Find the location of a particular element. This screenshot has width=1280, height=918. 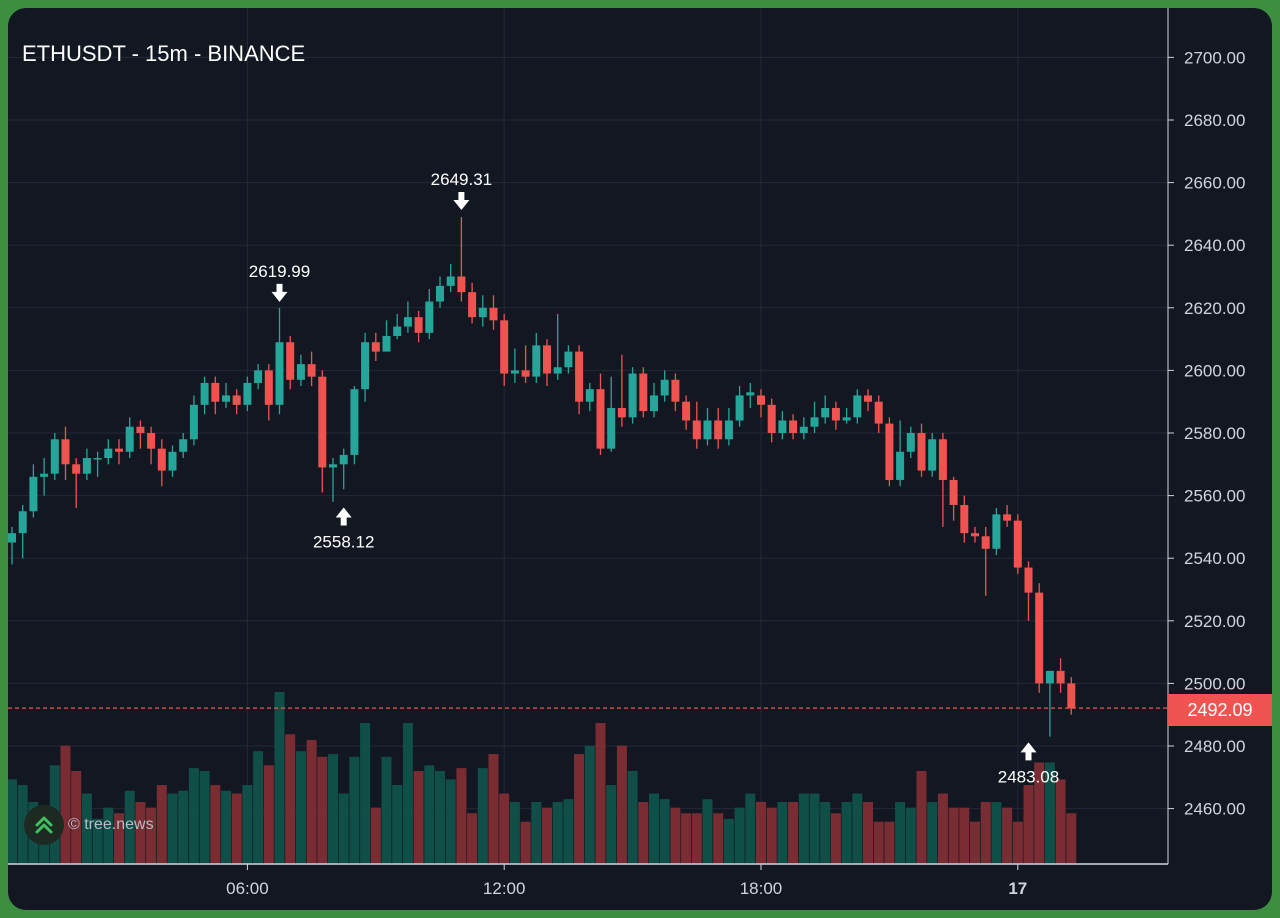

y-tick-label: 2560.00 is located at coordinates (1214, 496).